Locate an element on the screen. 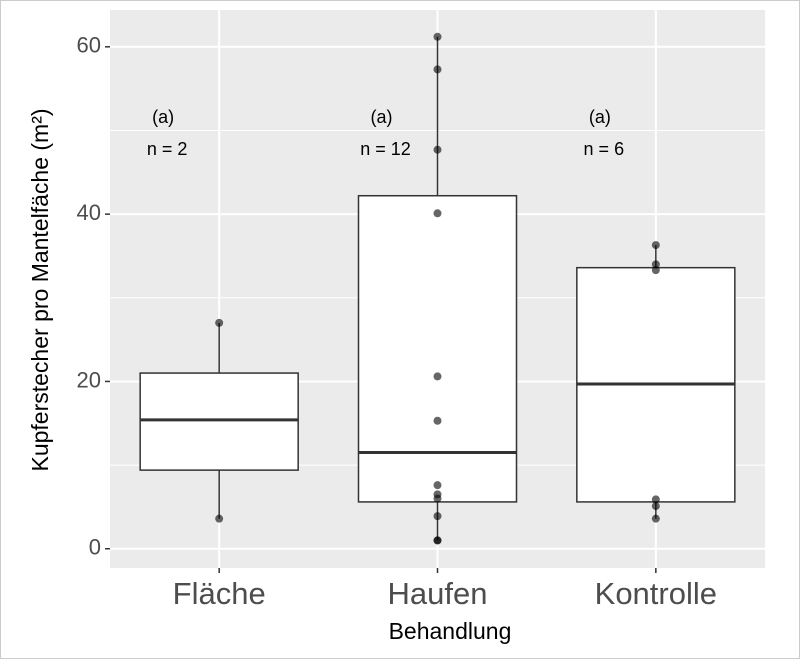 Image resolution: width=800 pixels, height=659 pixels. x-tick-label: Haufen is located at coordinates (438, 593).